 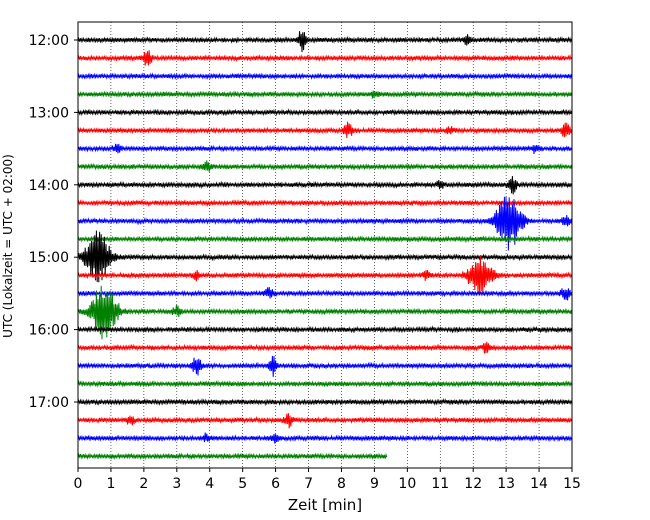 What do you see at coordinates (49, 113) in the screenshot?
I see `y-tick-label: 13:00` at bounding box center [49, 113].